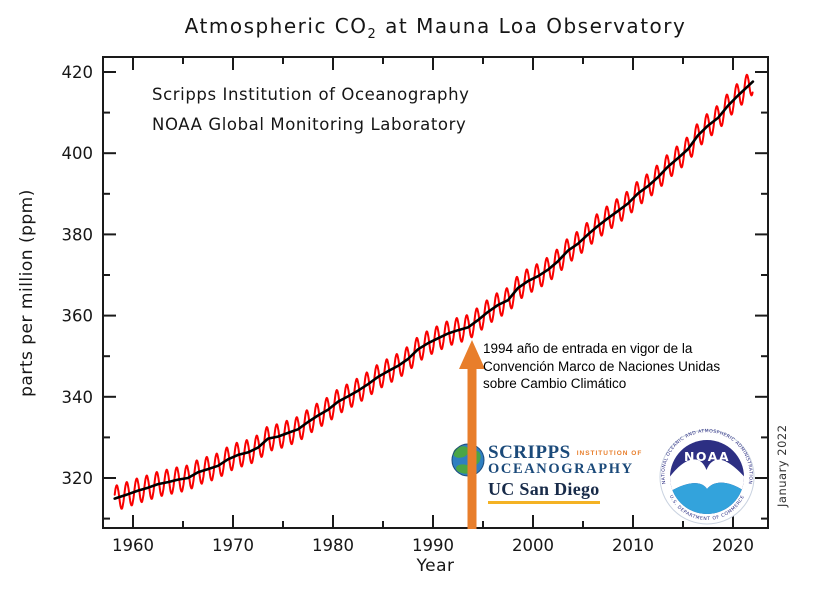 The height and width of the screenshot is (612, 815). I want to click on svg-text: 340, so click(78, 397).